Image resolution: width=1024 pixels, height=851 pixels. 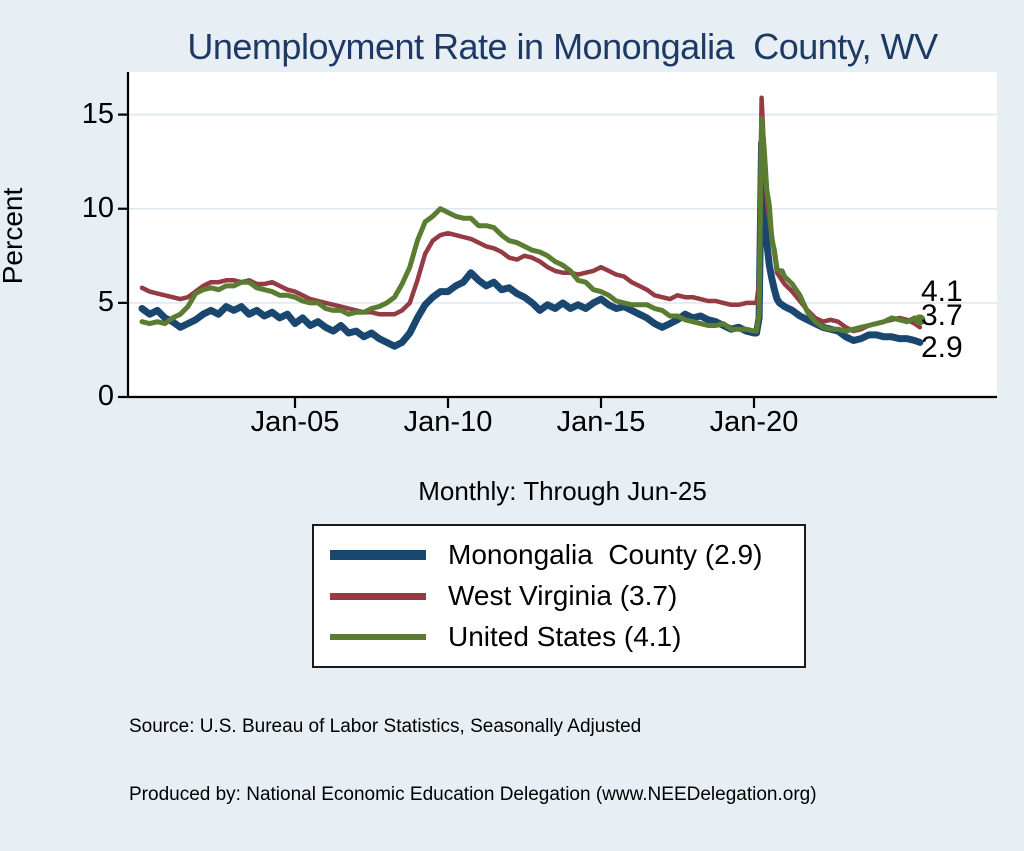 I want to click on x-tick-label: Jan-05, so click(x=295, y=422).